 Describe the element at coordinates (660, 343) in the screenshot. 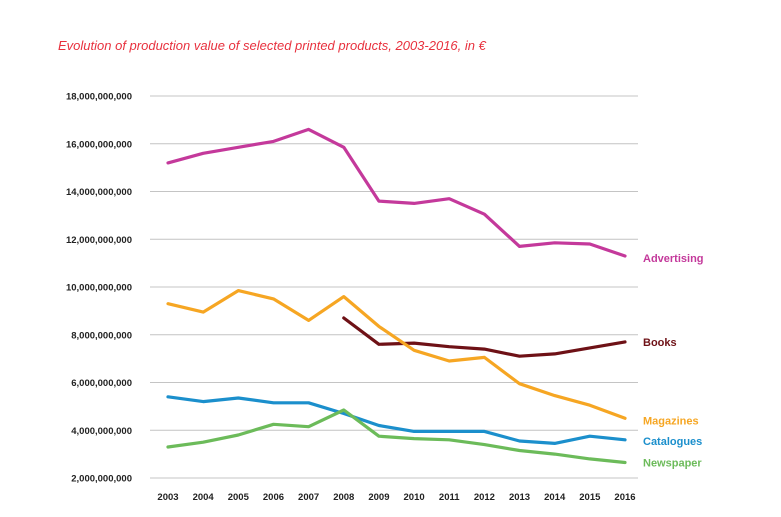

I see `series-label-books: Books` at that location.